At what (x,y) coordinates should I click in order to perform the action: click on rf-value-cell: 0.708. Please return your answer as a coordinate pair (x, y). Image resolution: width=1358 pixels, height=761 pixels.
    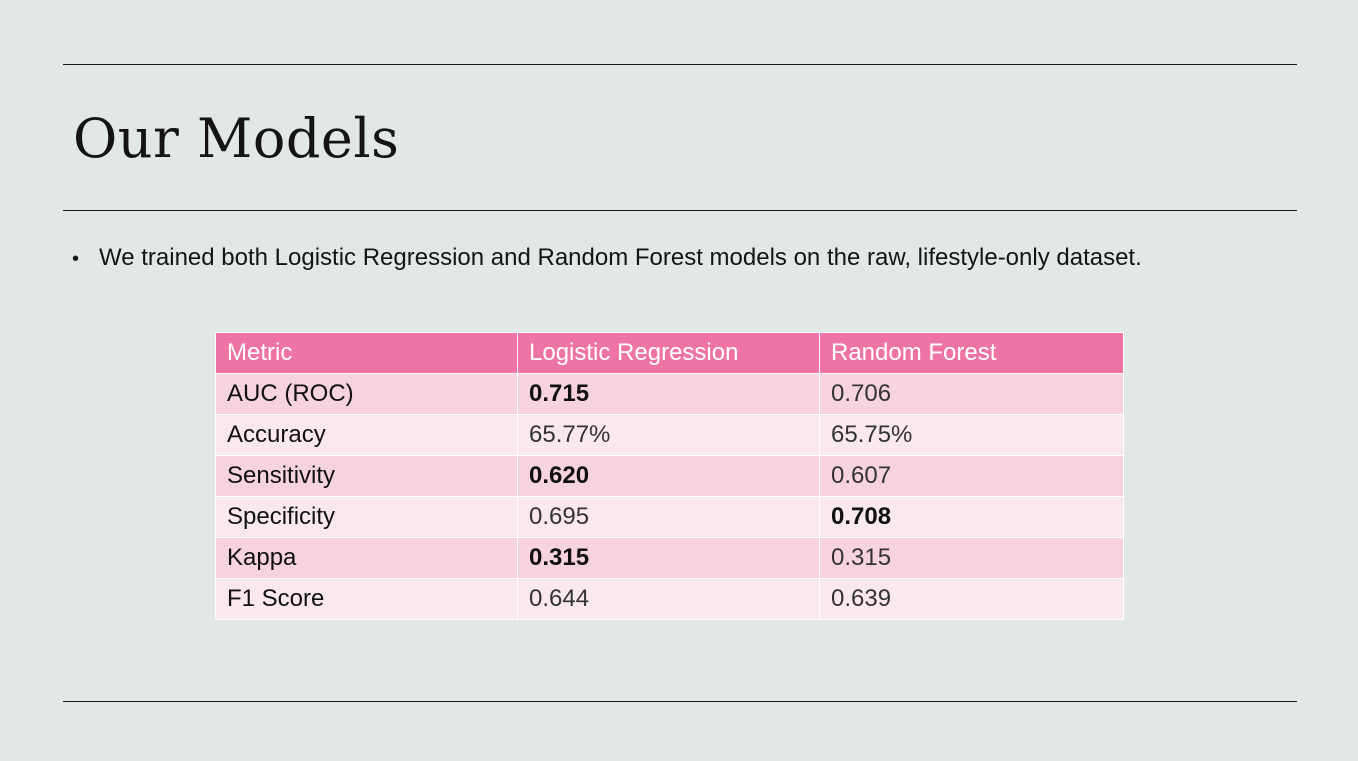
    Looking at the image, I should click on (971, 517).